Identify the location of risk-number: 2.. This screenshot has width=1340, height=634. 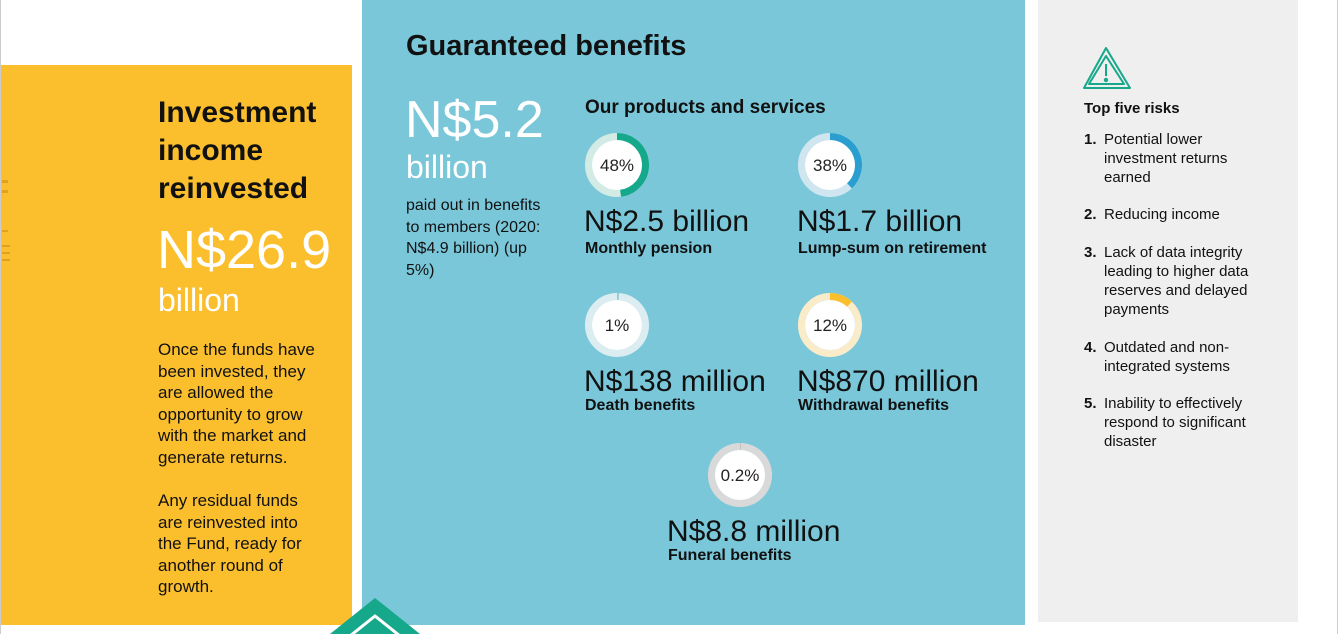
(1090, 214).